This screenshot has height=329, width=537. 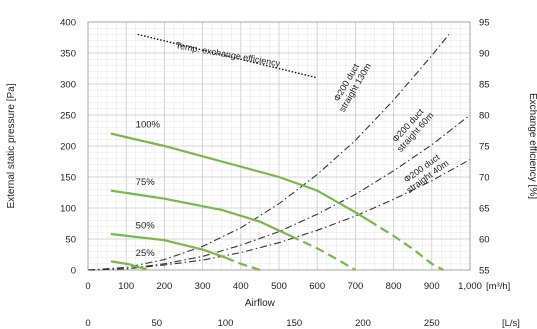 What do you see at coordinates (68, 209) in the screenshot?
I see `y-left-tick-label: 100` at bounding box center [68, 209].